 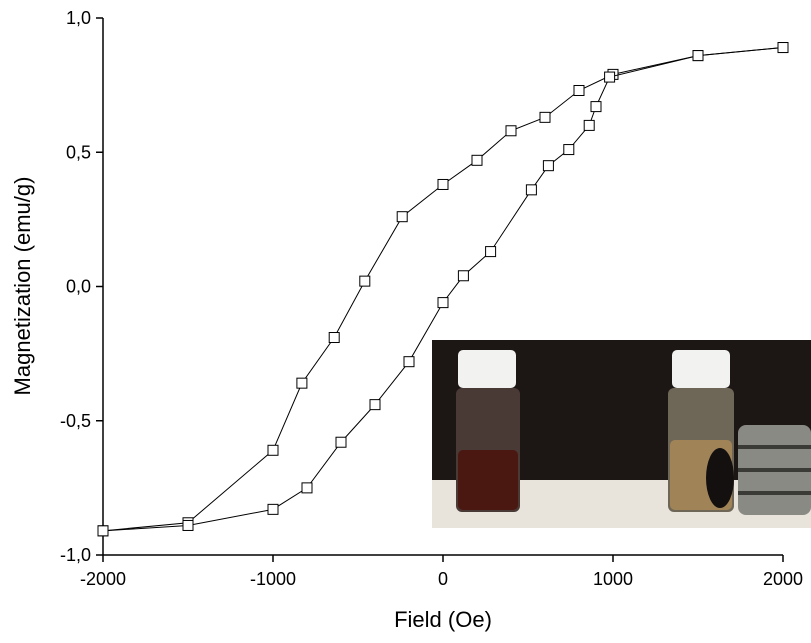 What do you see at coordinates (75, 555) in the screenshot?
I see `y-tick-label: -1,0` at bounding box center [75, 555].